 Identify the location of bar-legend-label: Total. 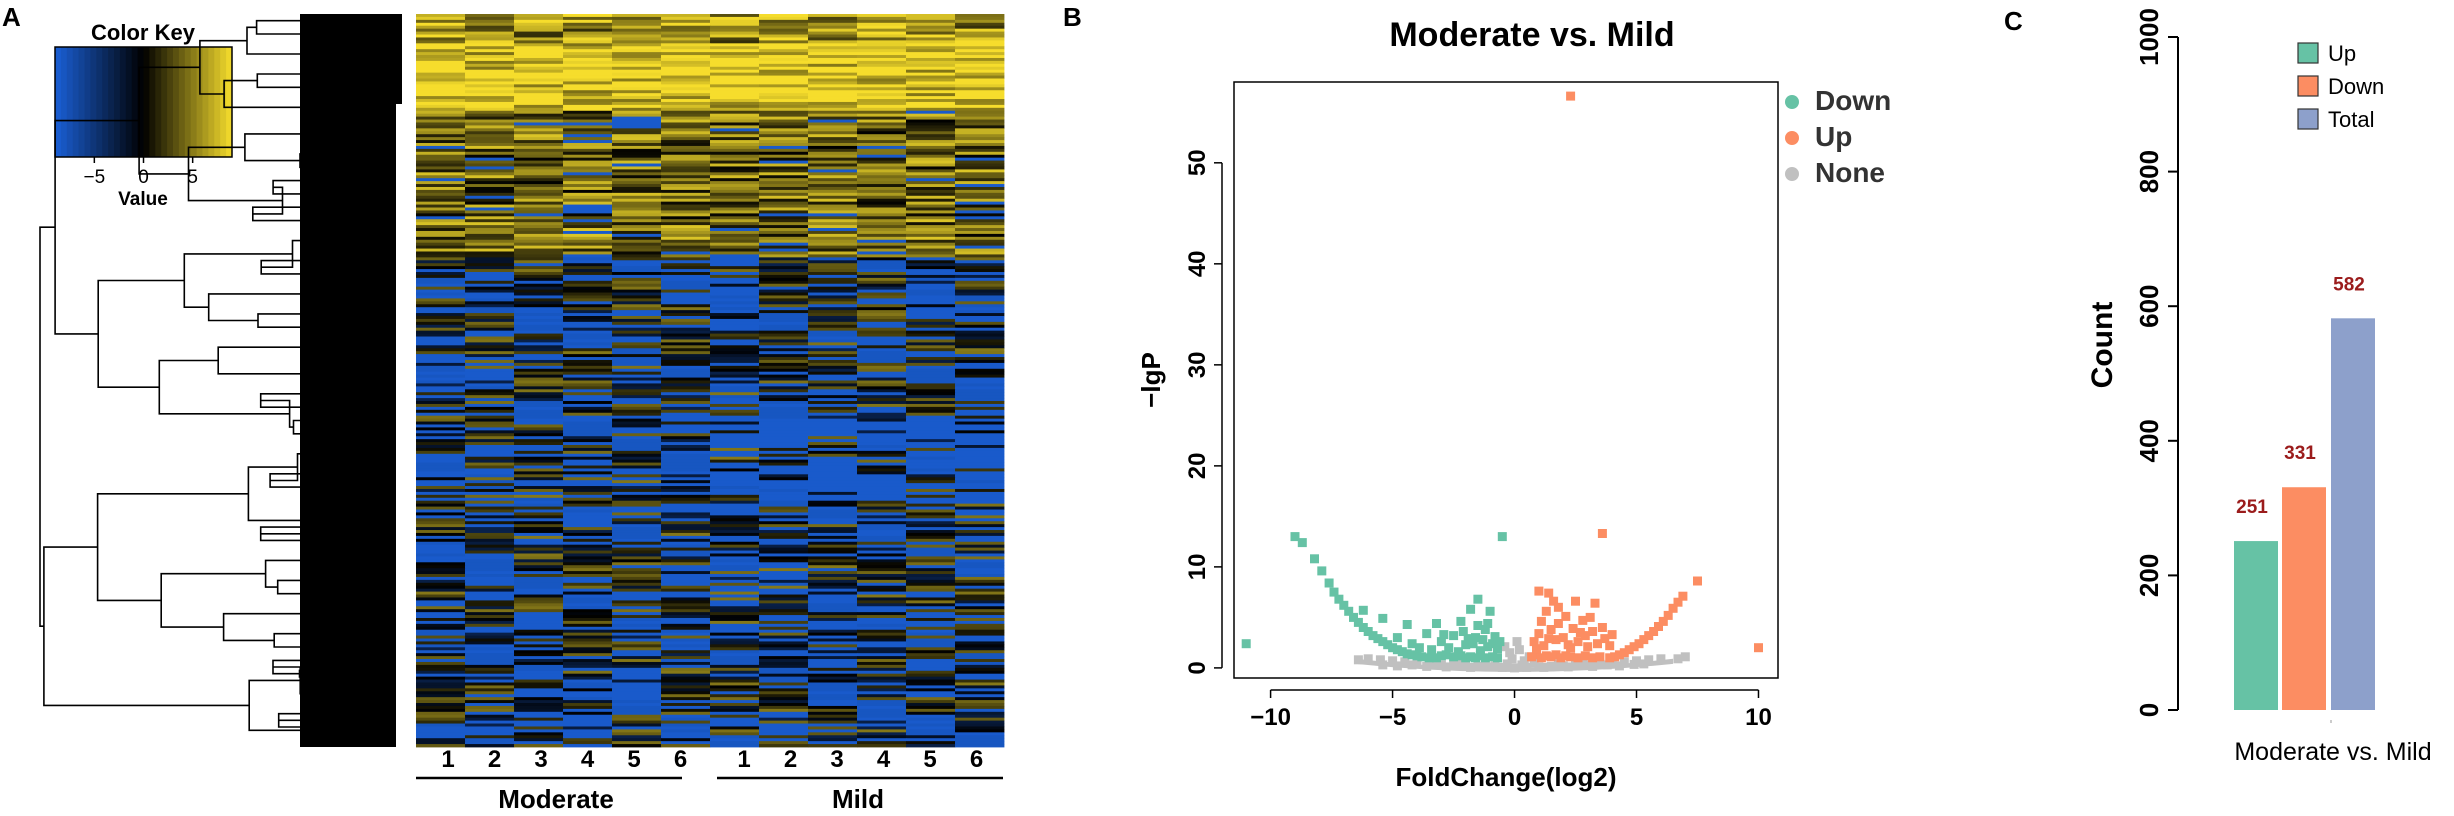
(2351, 119).